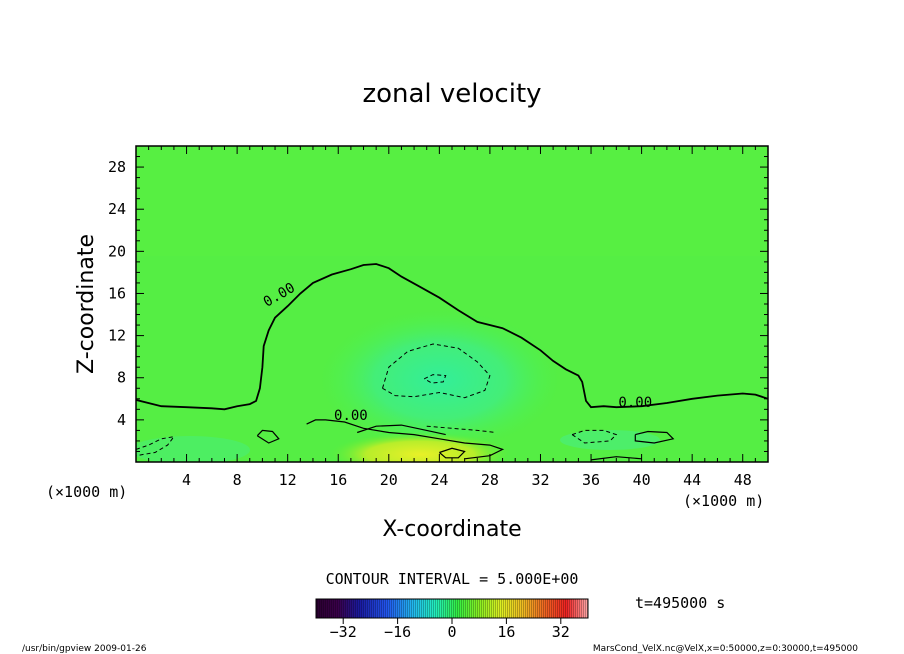  Describe the element at coordinates (506, 632) in the screenshot. I see `colorbar-tick-label: 16` at that location.